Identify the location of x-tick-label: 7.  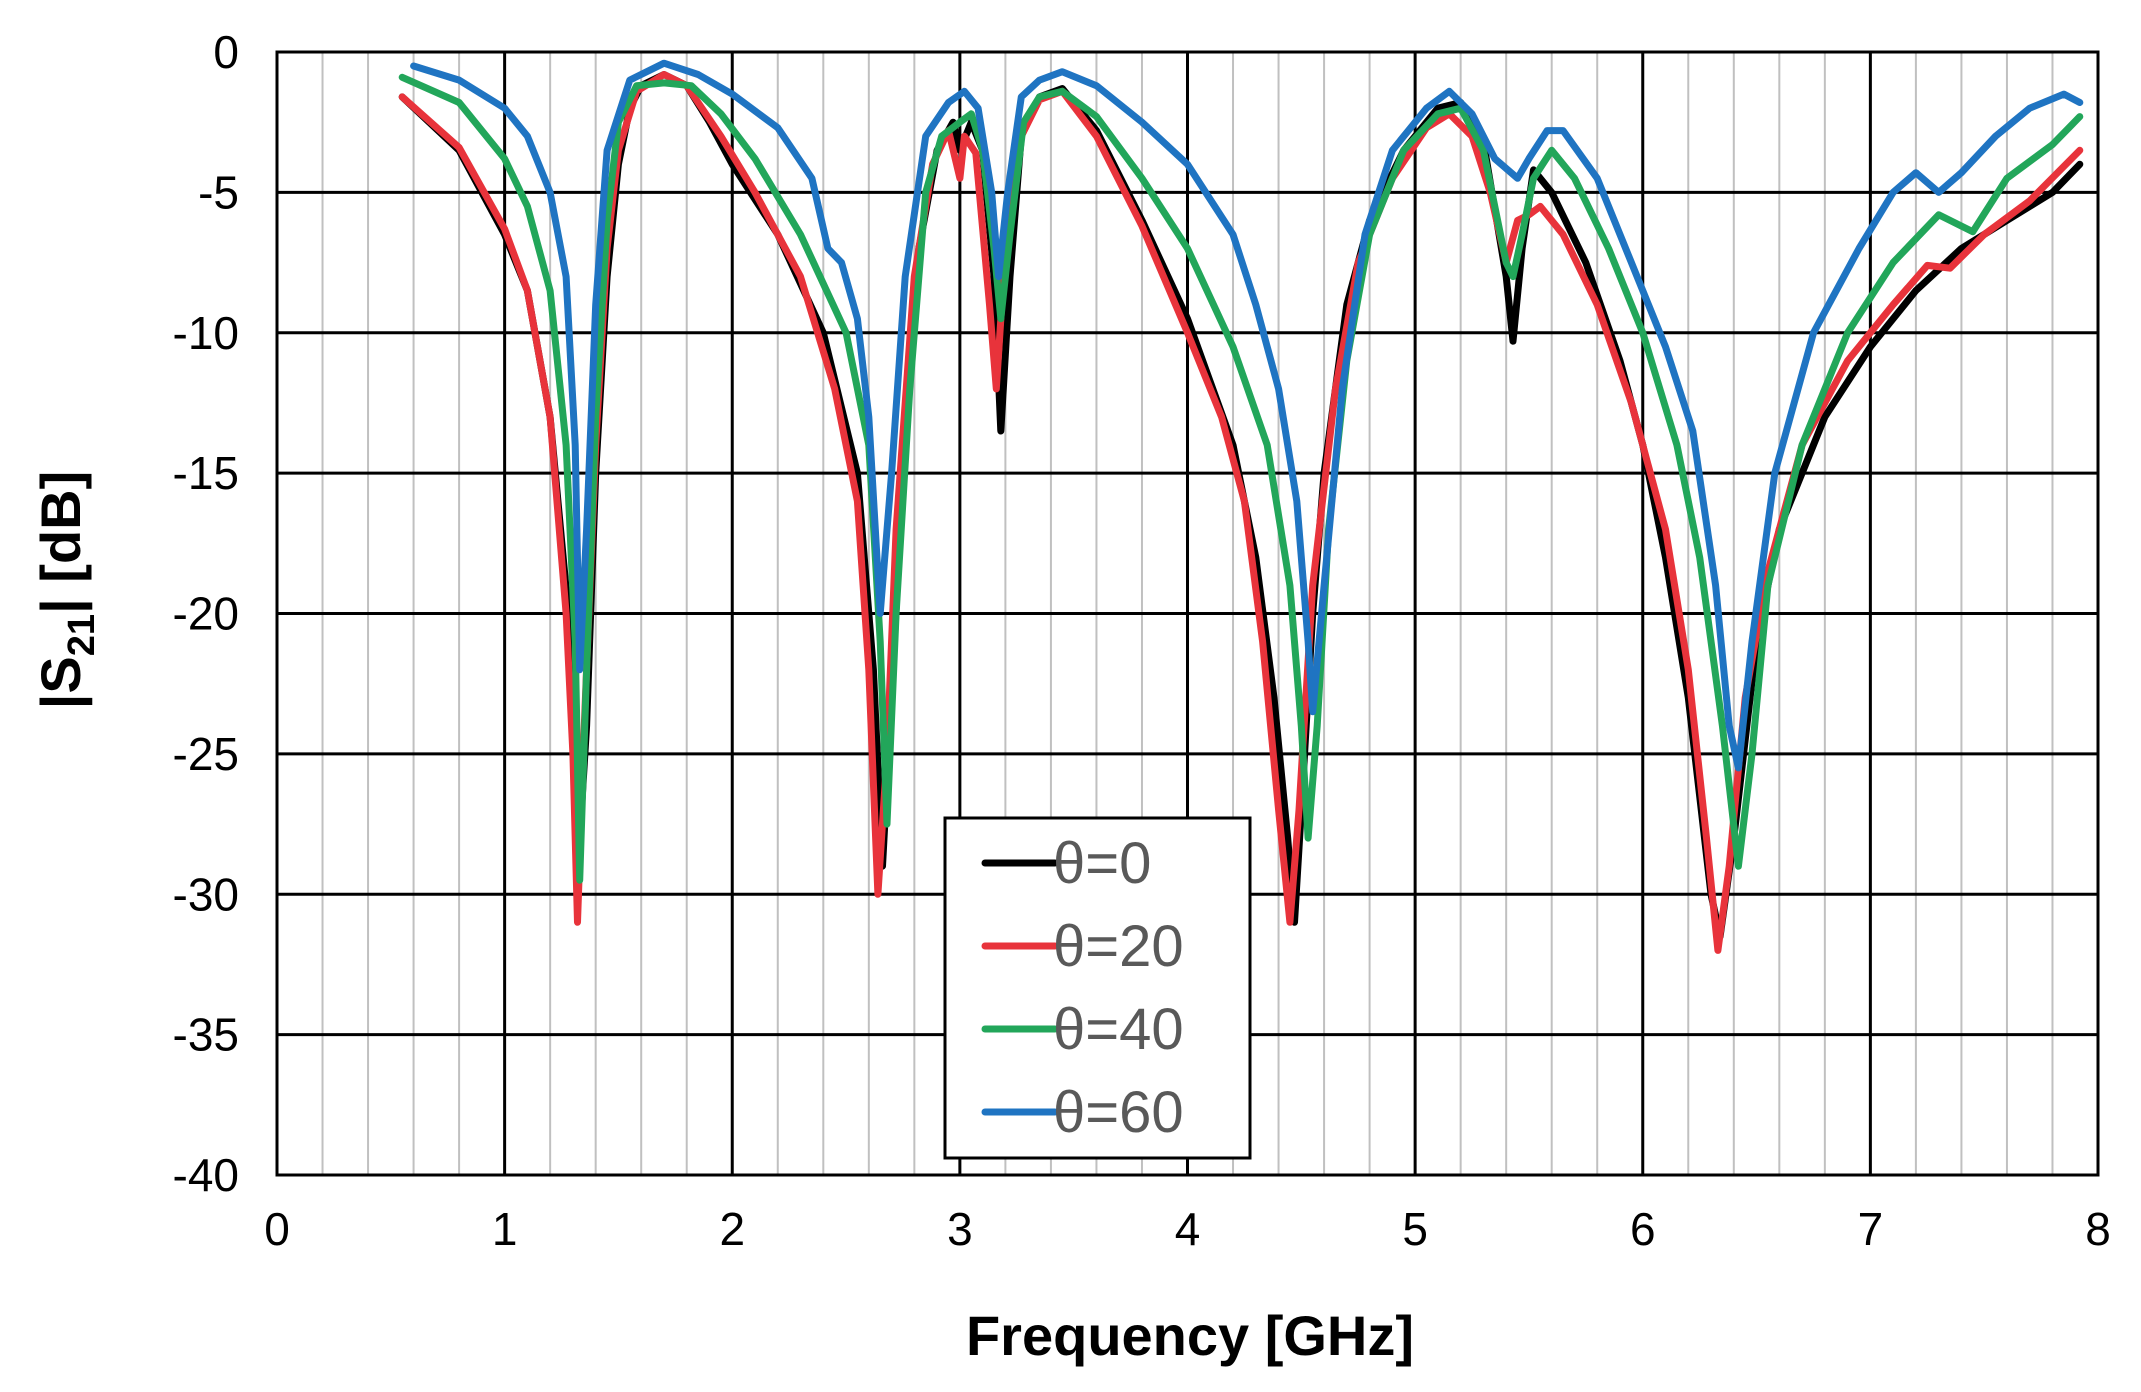
(1871, 1229).